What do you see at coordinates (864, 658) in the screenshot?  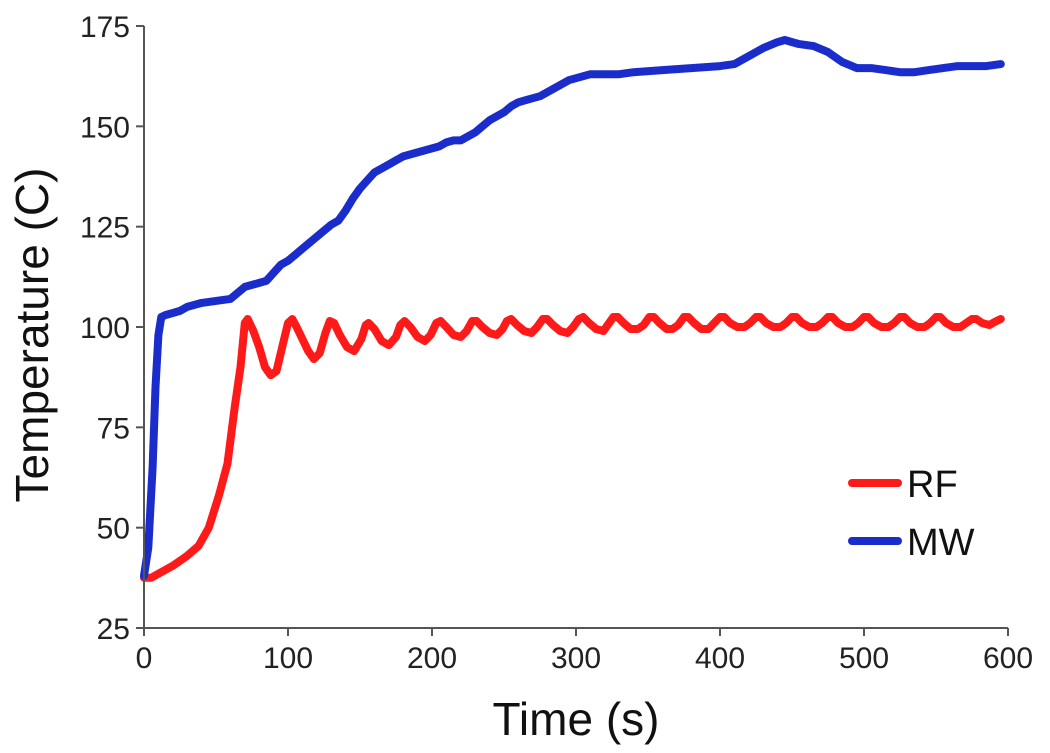 I see `x-tick-label: 500` at bounding box center [864, 658].